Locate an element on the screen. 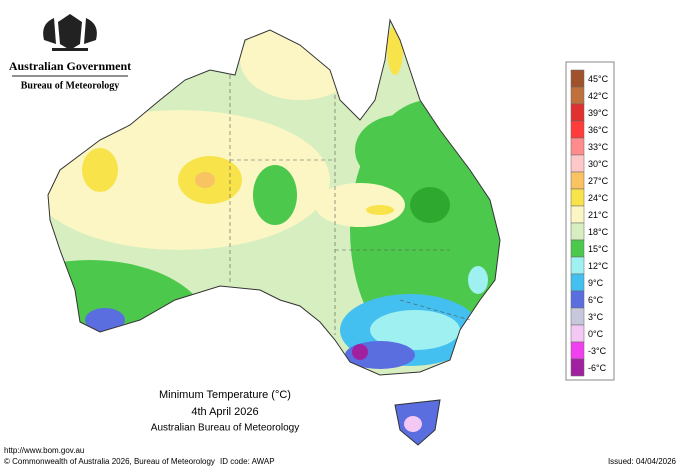 This screenshot has height=472, width=680. legend-label: 27°C is located at coordinates (598, 181).